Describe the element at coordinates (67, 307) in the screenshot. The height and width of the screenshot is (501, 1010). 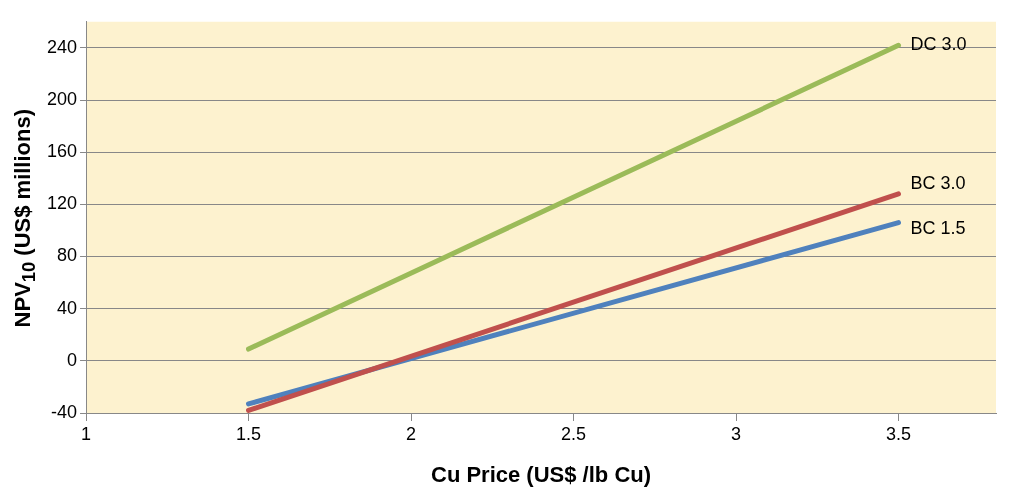
I see `y-tick-label: 40` at that location.